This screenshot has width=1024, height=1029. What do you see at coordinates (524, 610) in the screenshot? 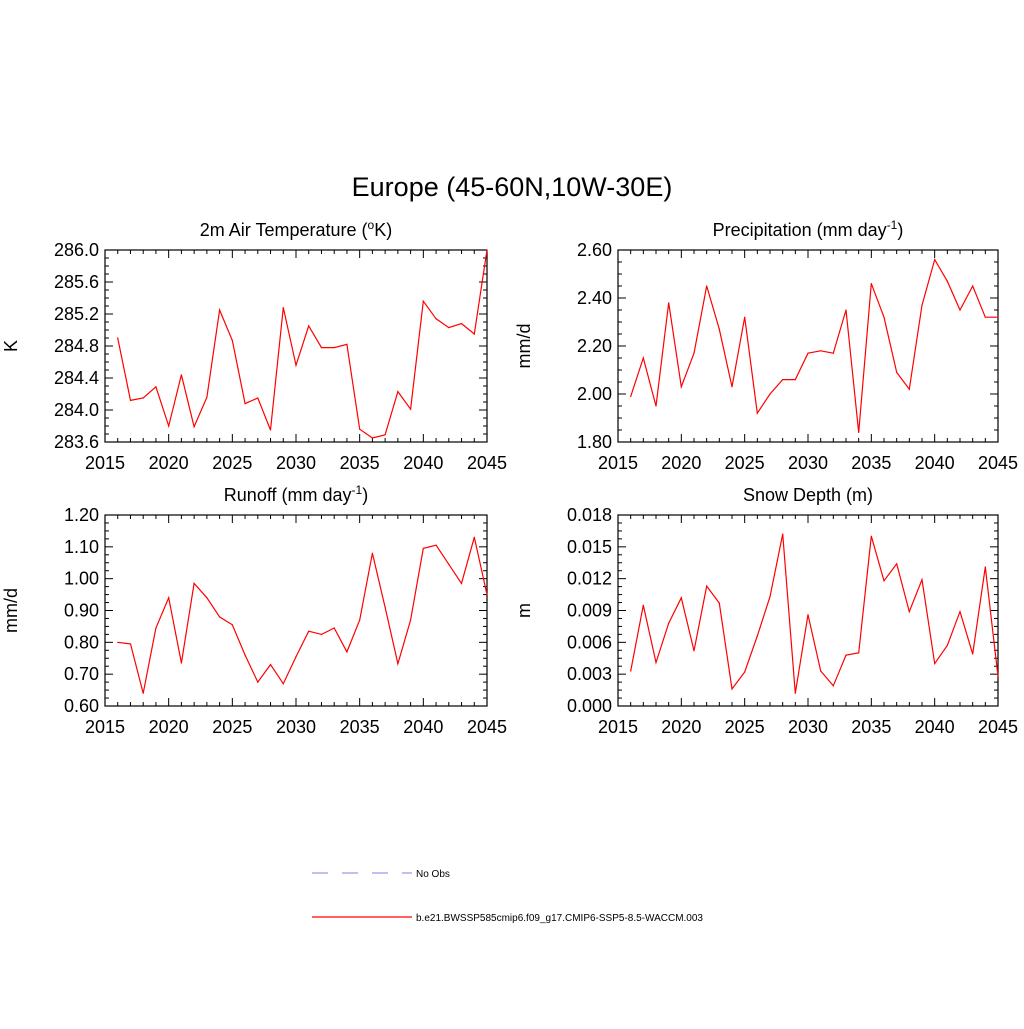
I see `y-axis-label: m` at bounding box center [524, 610].